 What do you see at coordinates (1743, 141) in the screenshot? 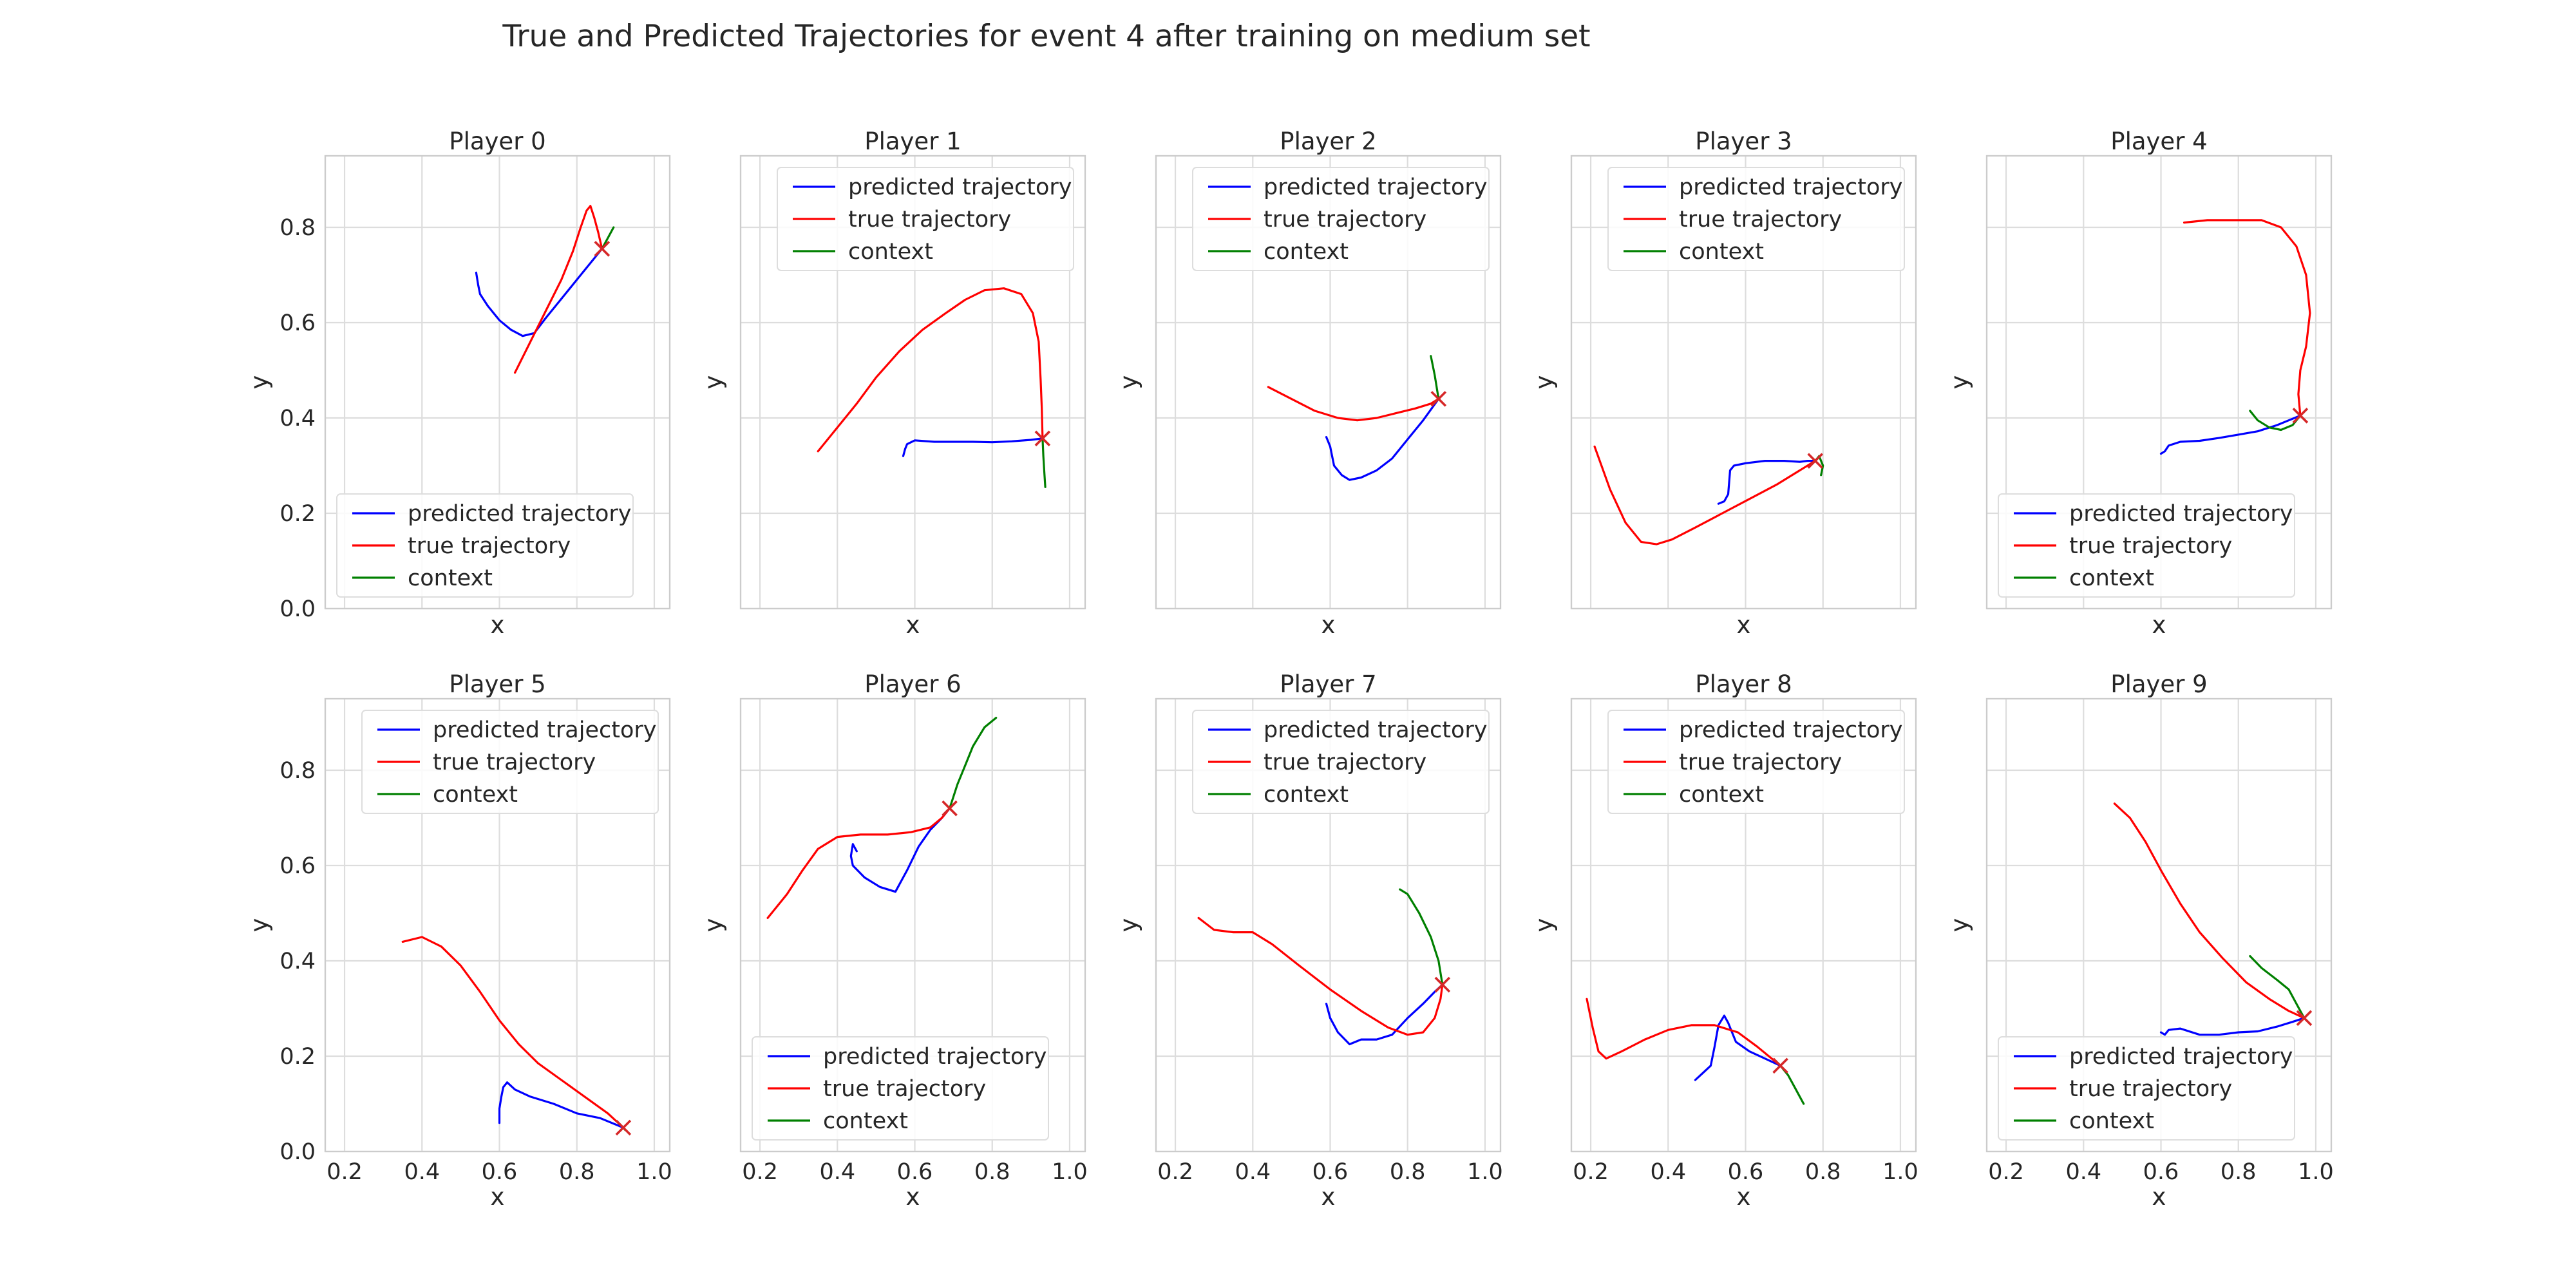
I see `subplot-title: Player 3` at bounding box center [1743, 141].